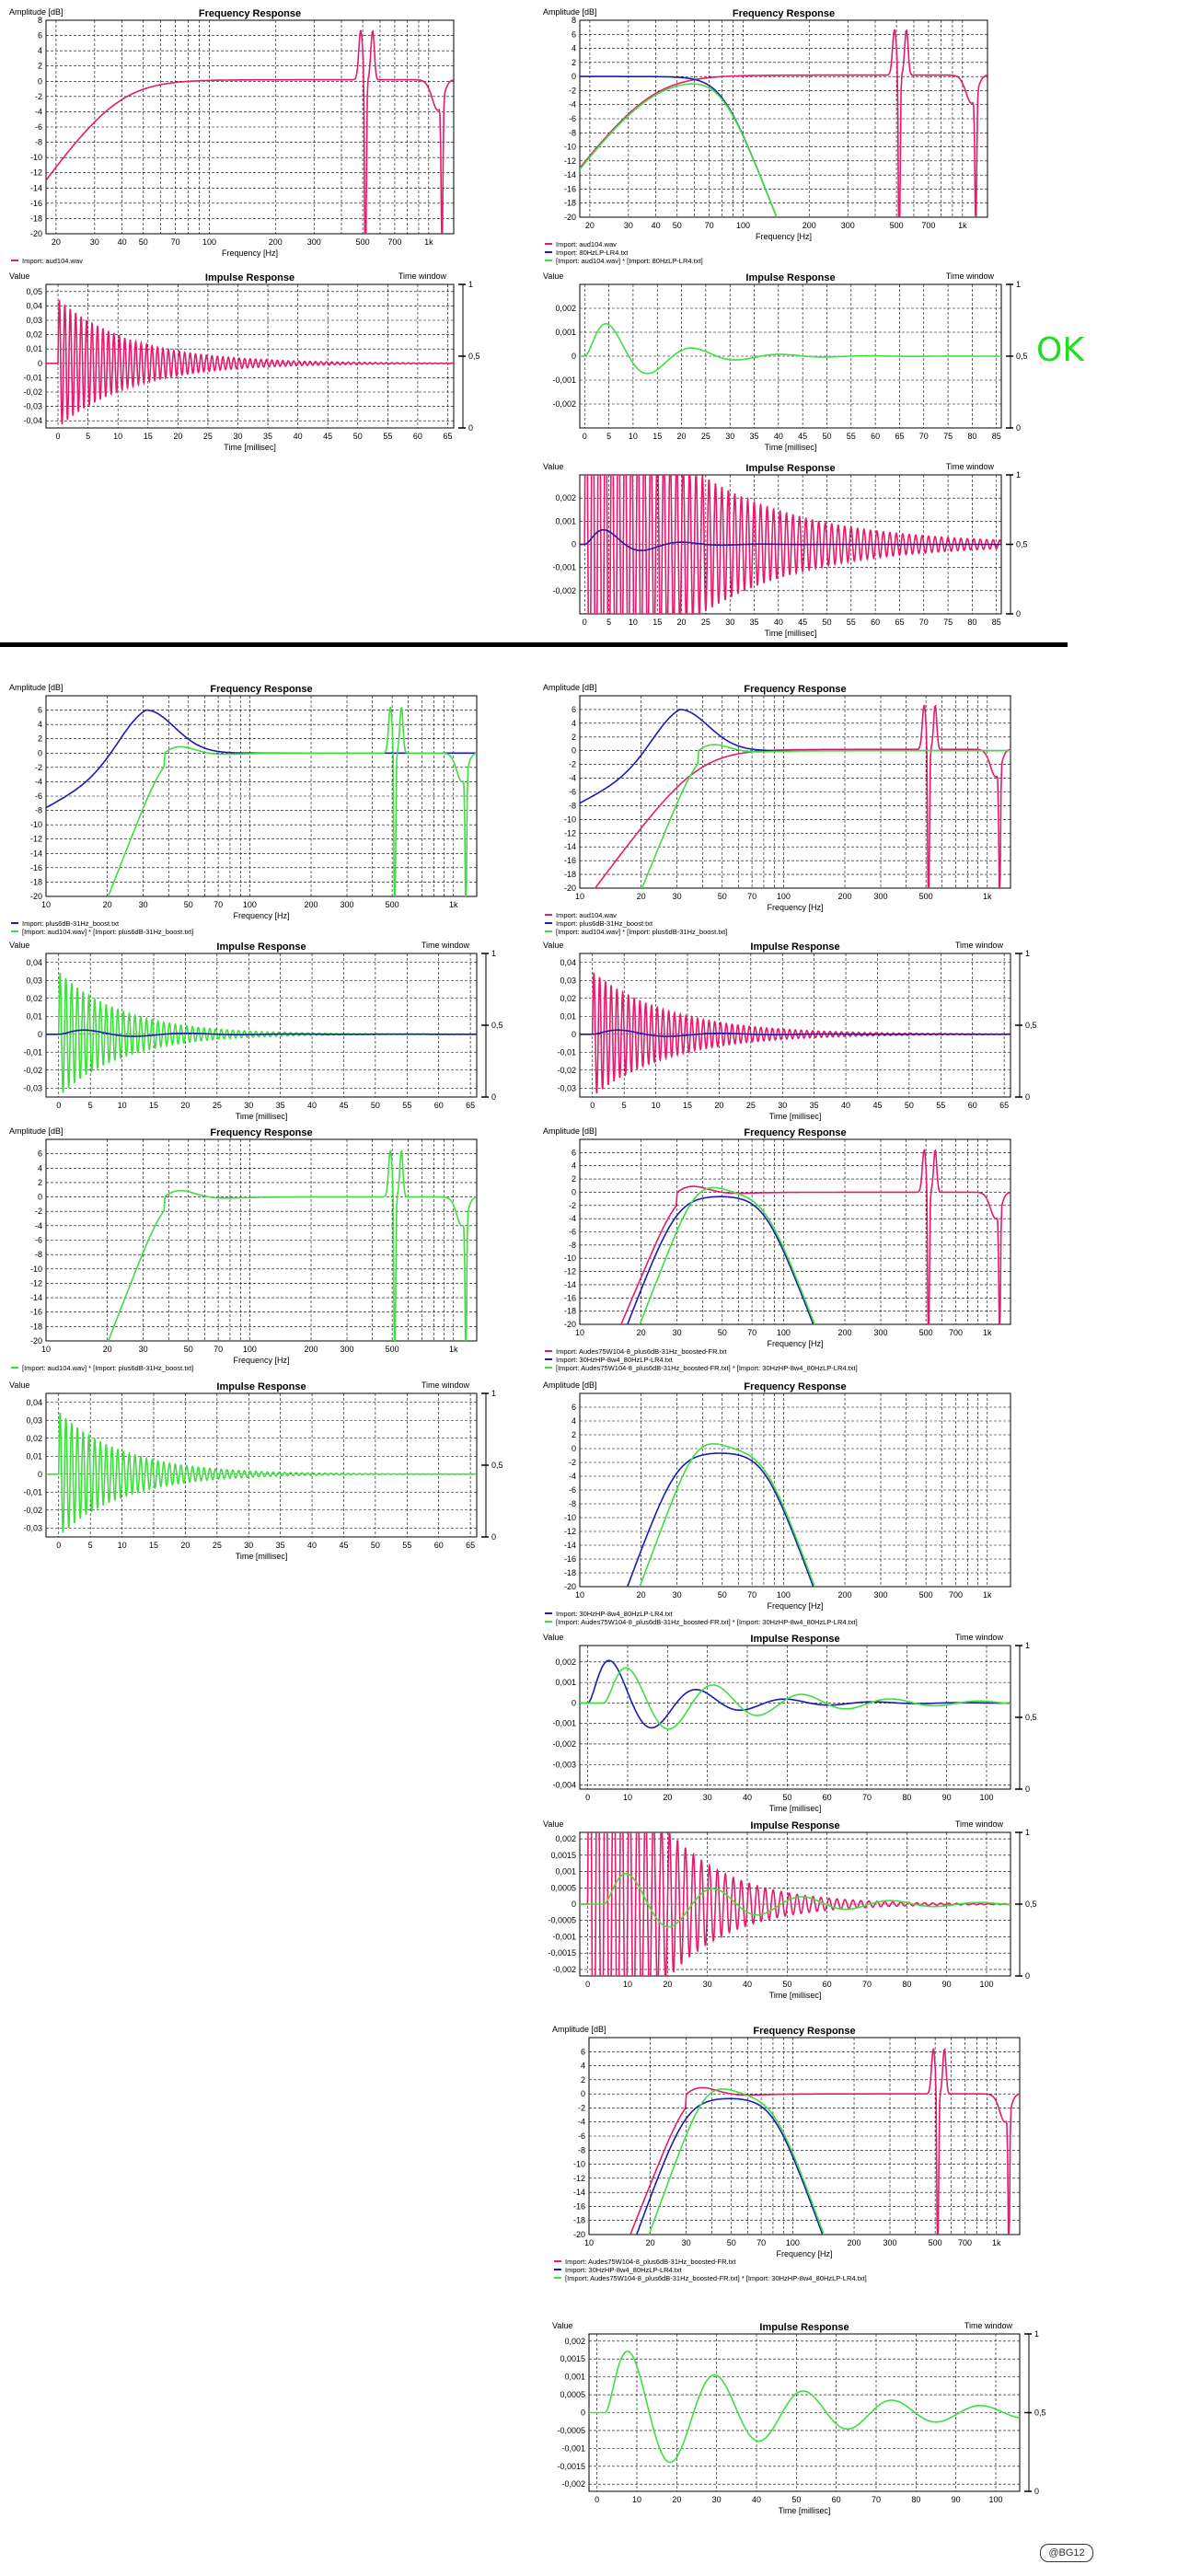  Describe the element at coordinates (250, 356) in the screenshot. I see `plot-area` at that location.